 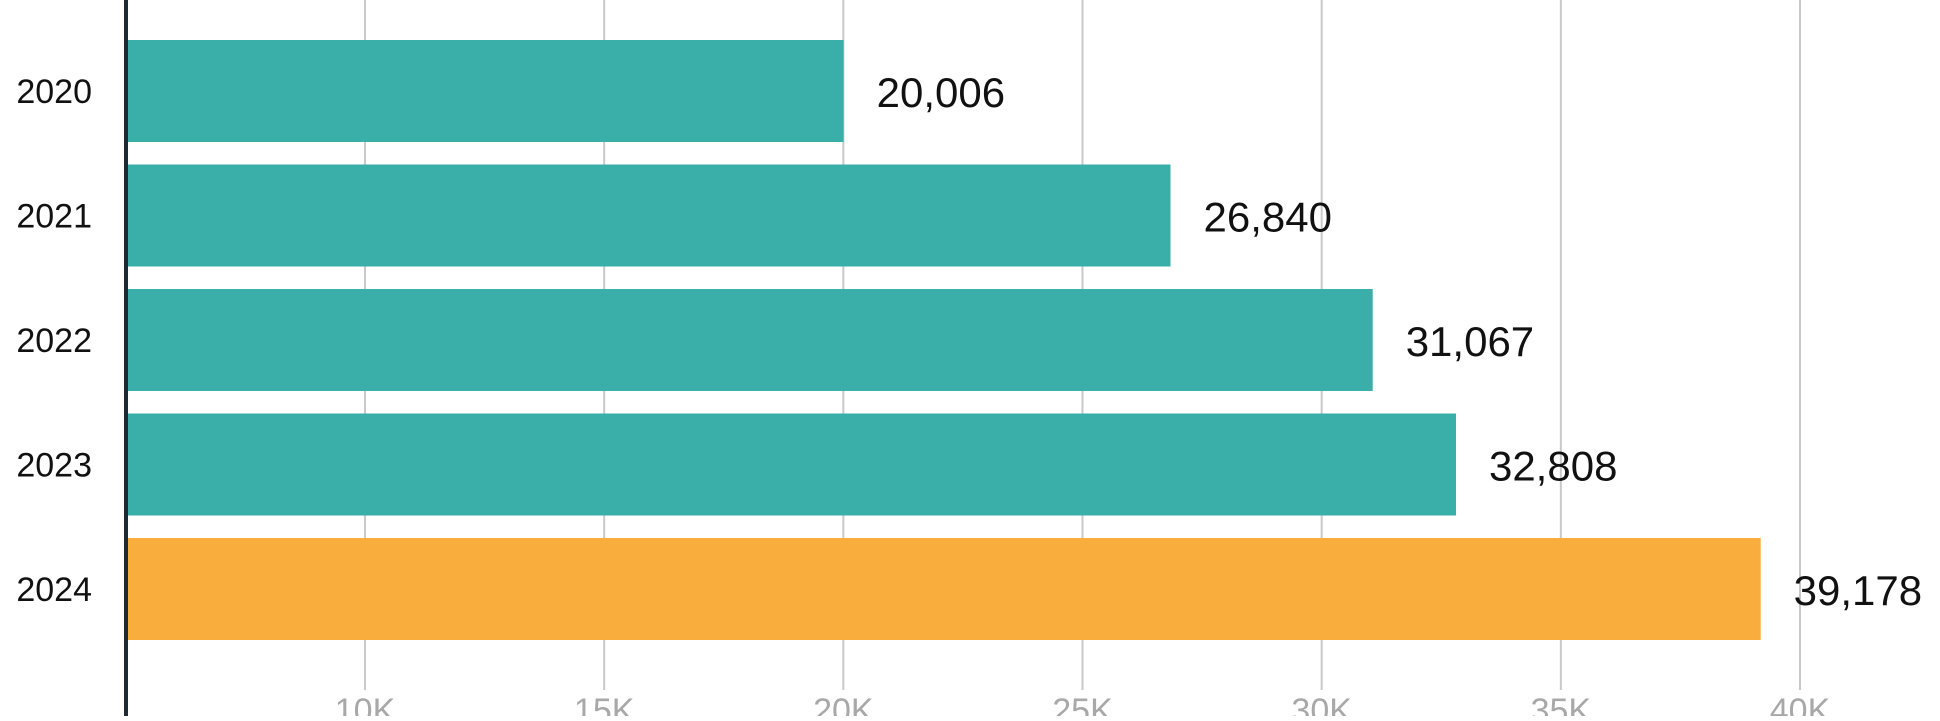 I want to click on x-tick-label: 40K, so click(x=1800, y=704).